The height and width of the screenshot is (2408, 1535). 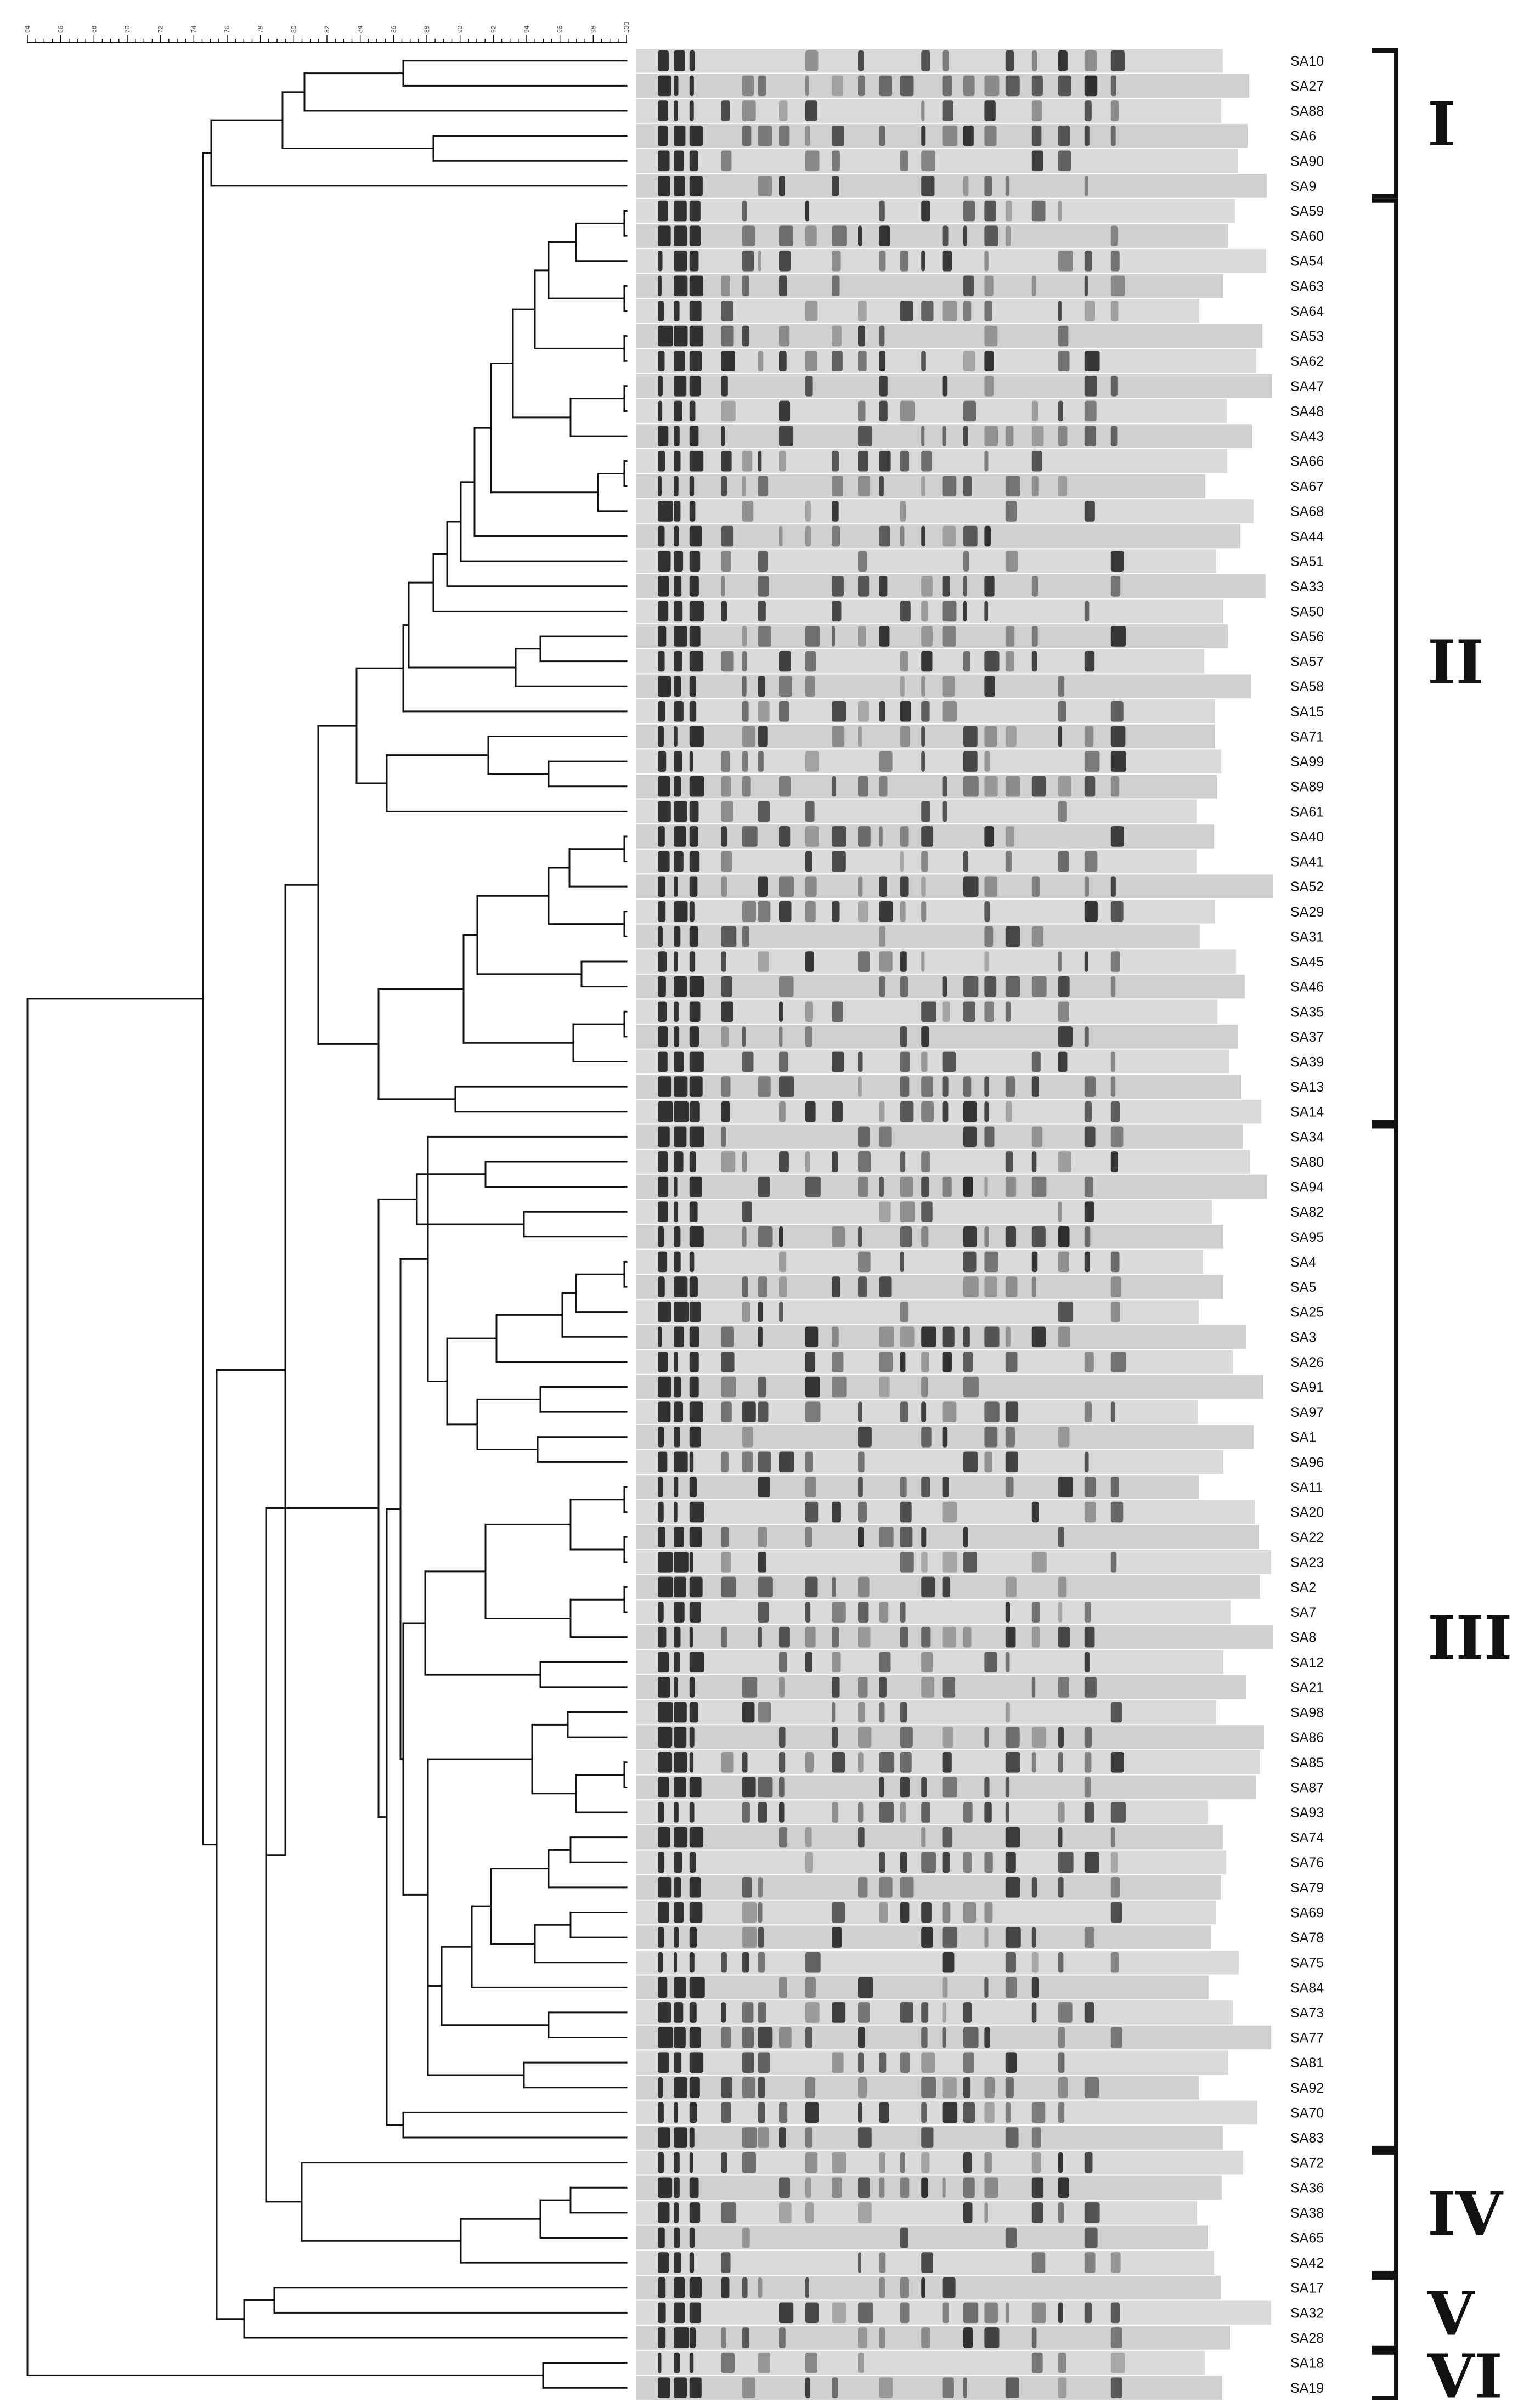 I want to click on lane-label: SA13, so click(x=1307, y=1087).